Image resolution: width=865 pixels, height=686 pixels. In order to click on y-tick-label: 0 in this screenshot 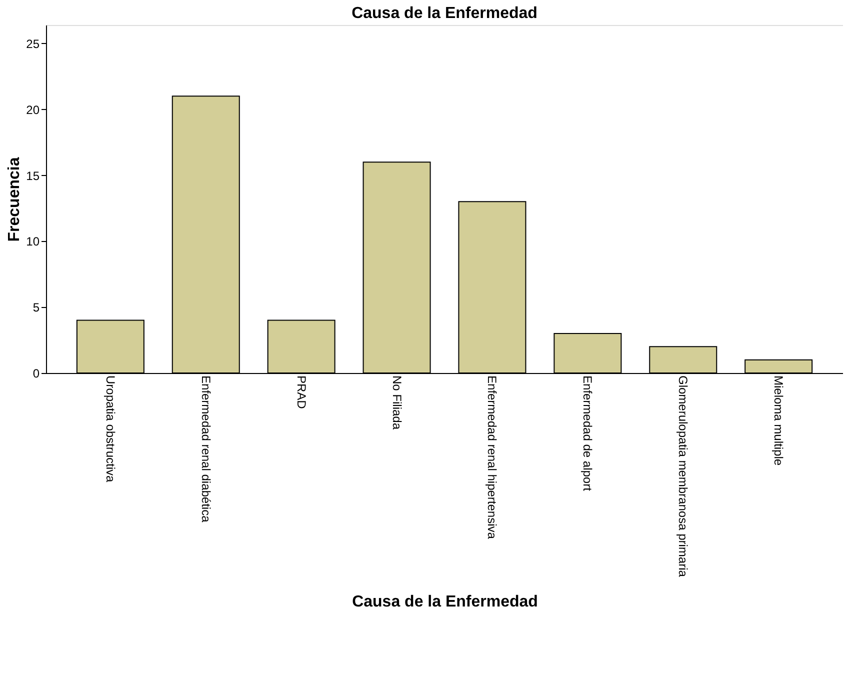, I will do `click(36, 373)`.